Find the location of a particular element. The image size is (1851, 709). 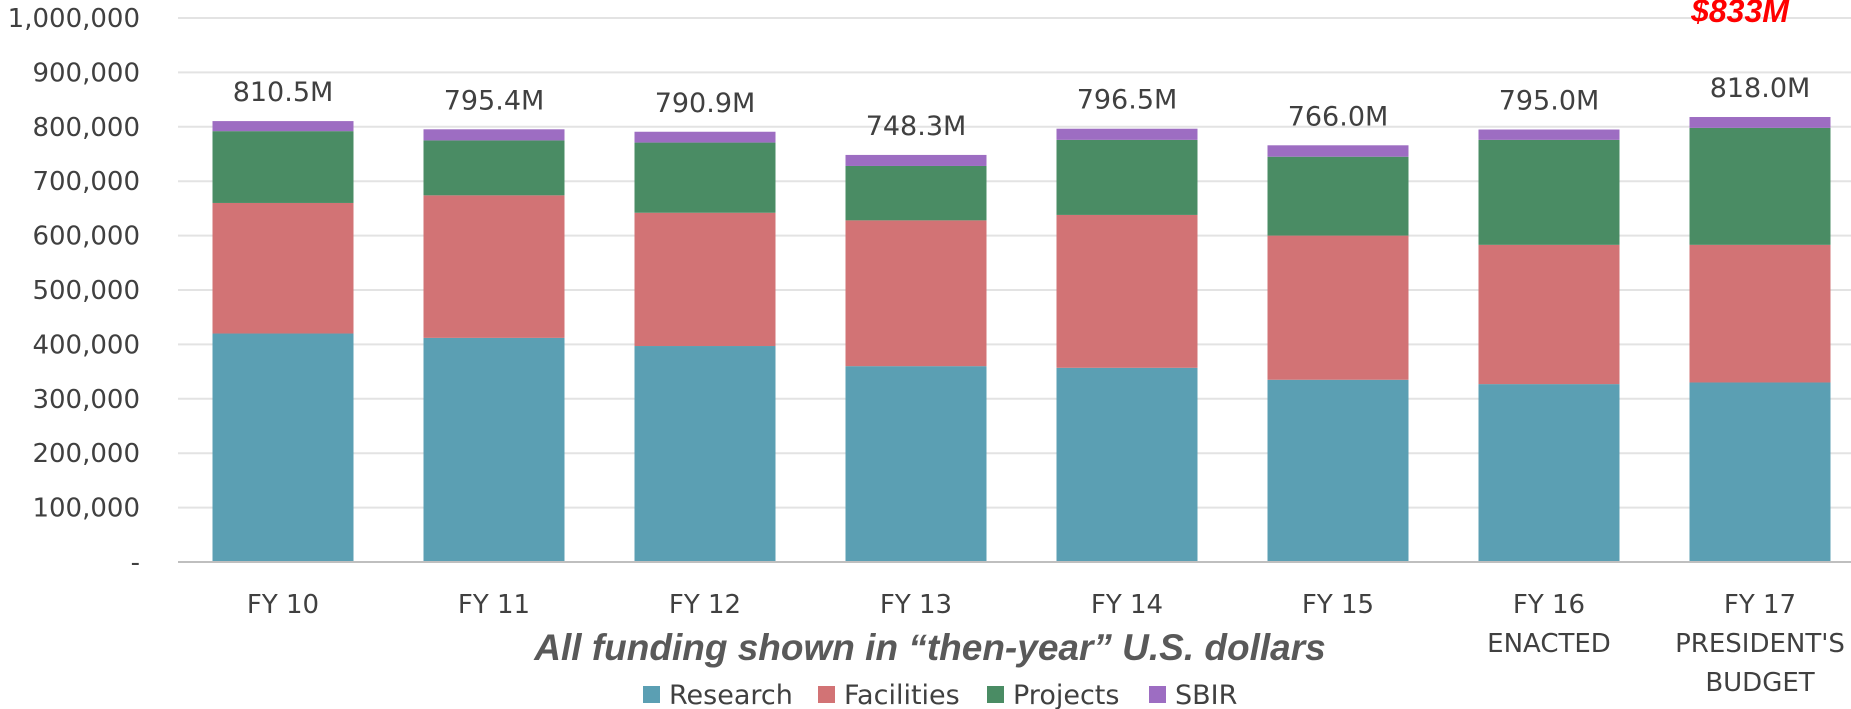

x-tick-label: FY 16 is located at coordinates (1549, 605).